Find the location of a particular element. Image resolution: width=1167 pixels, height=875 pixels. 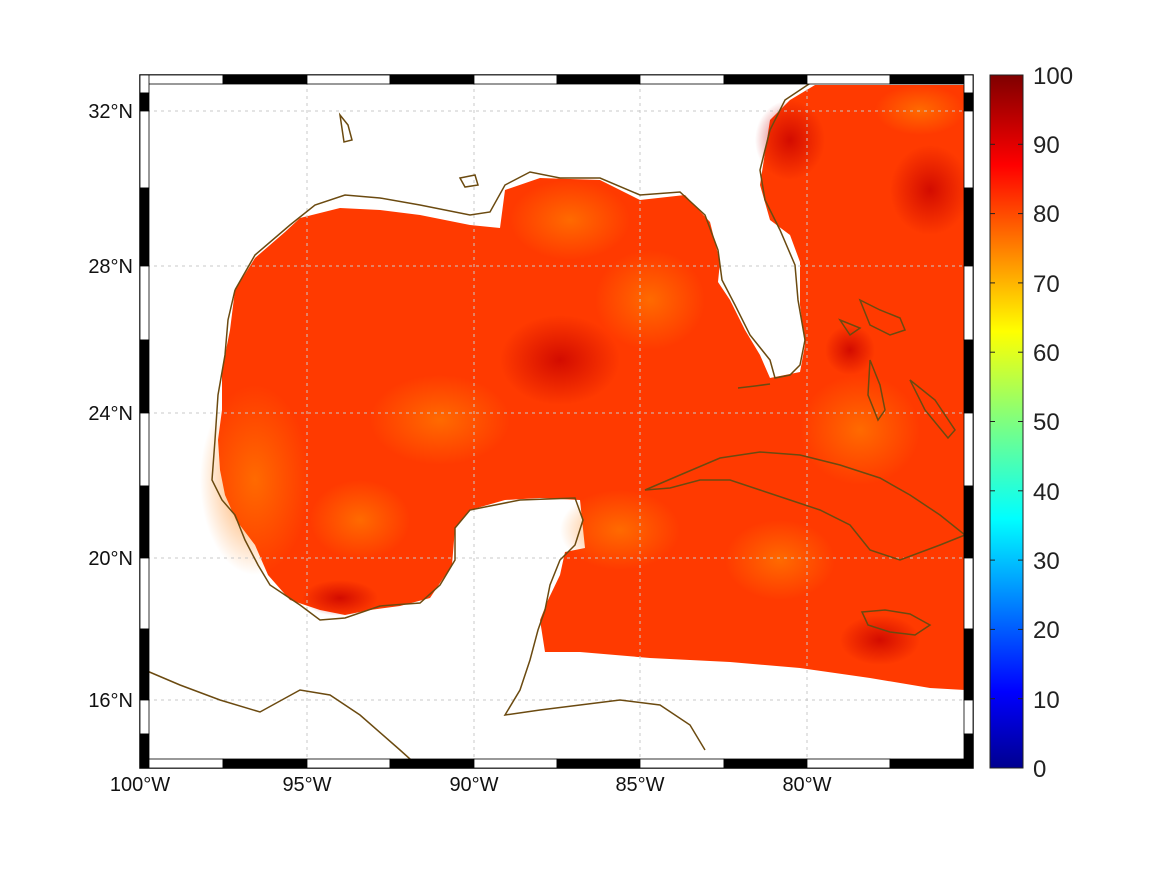

lat-label-32n: 32°N is located at coordinates (110, 112).